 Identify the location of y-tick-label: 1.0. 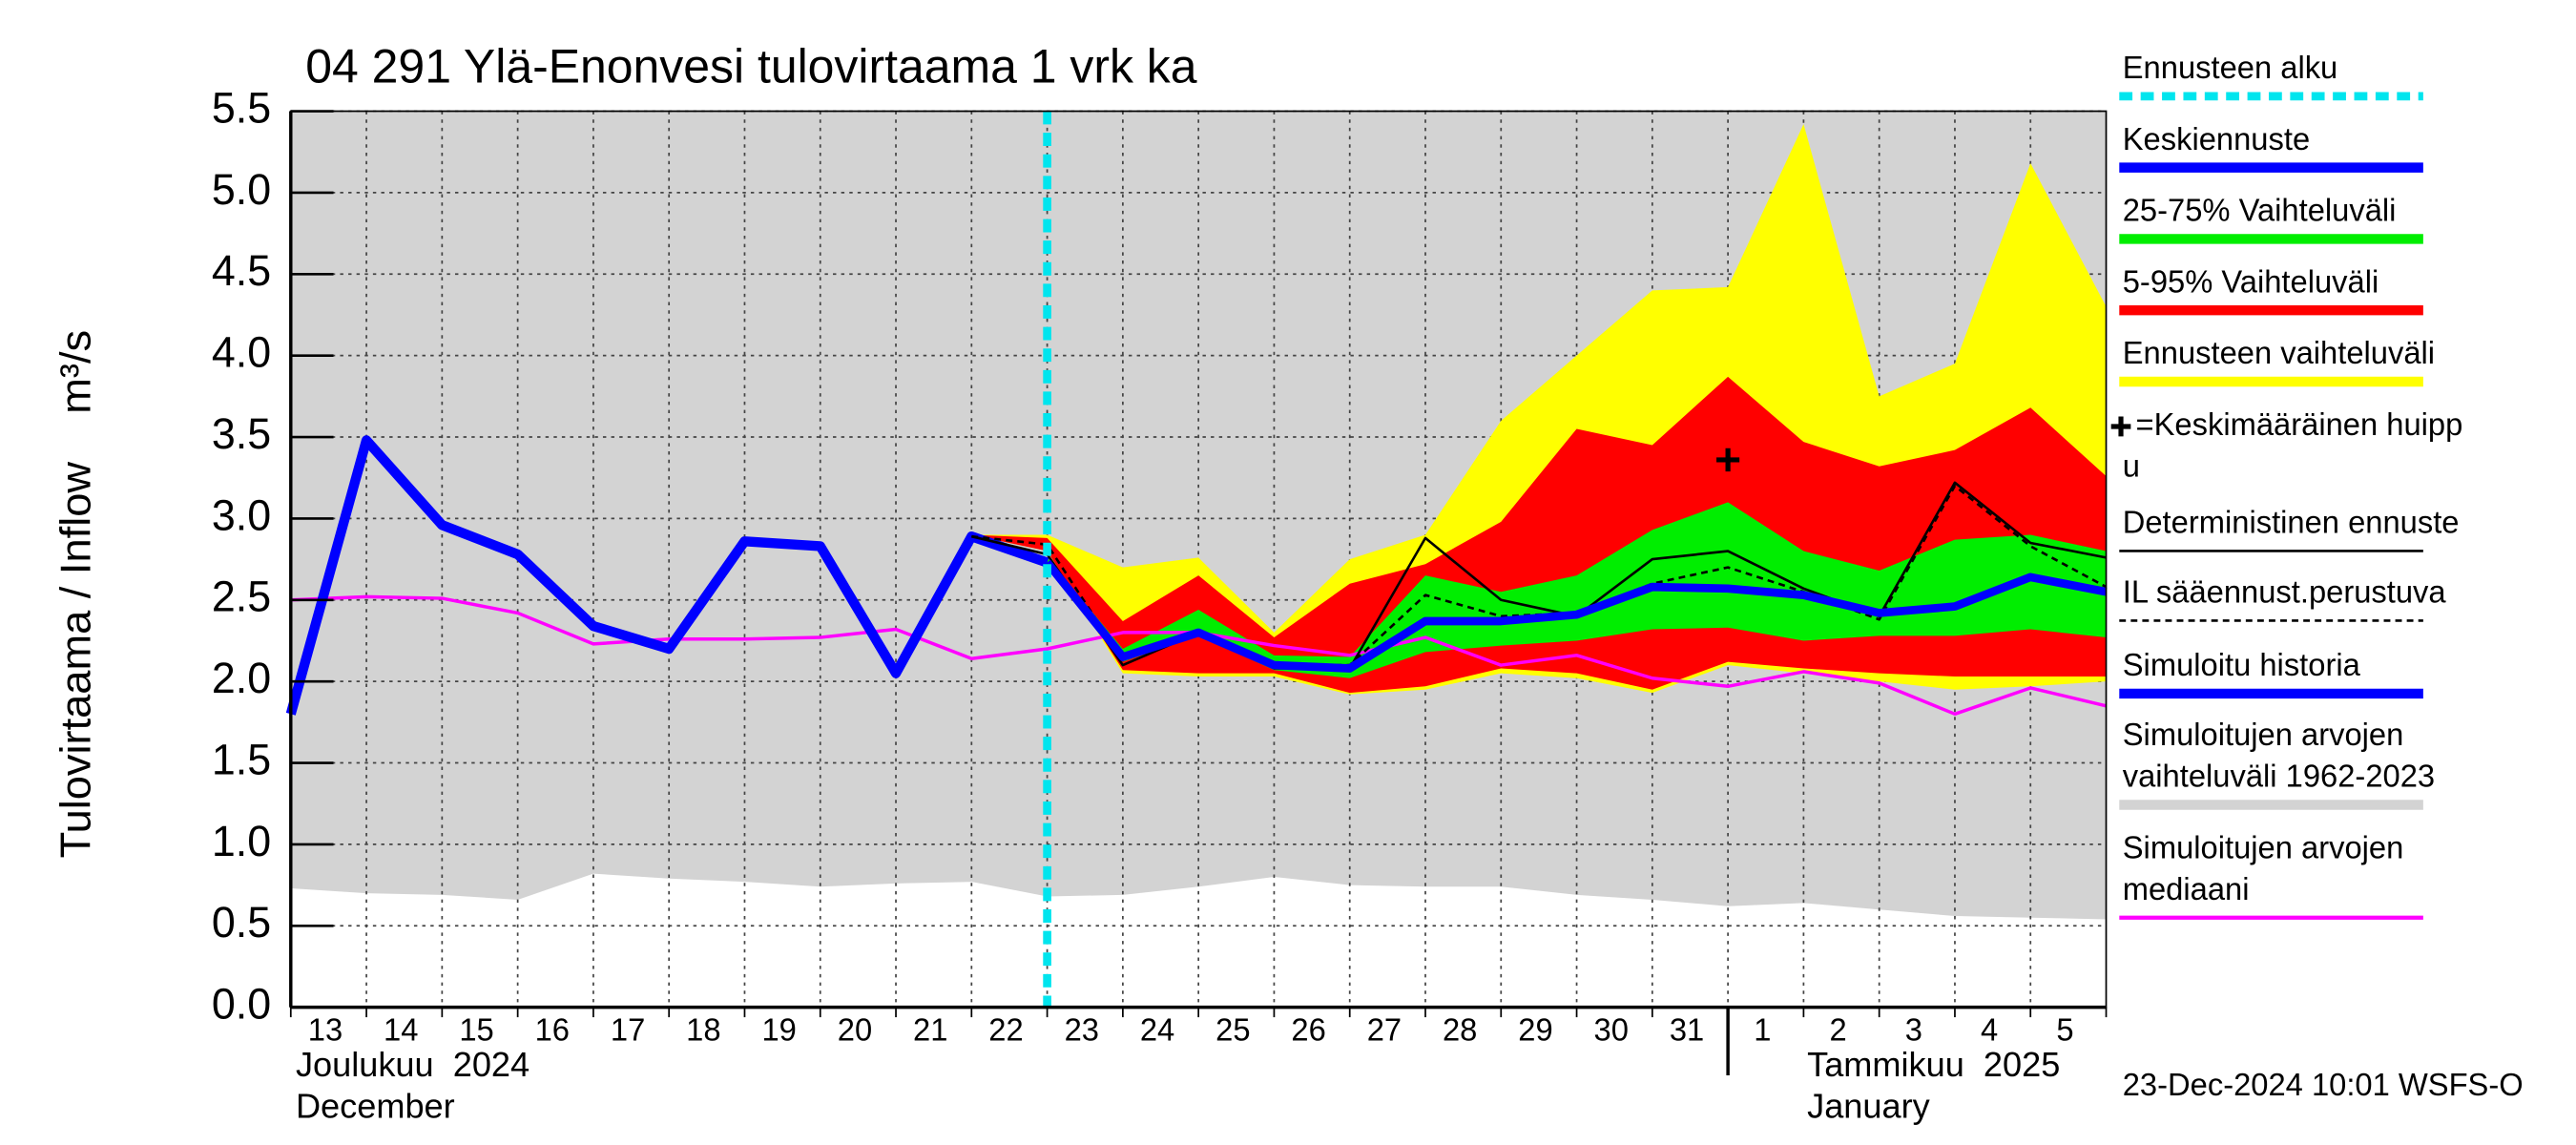
(241, 841).